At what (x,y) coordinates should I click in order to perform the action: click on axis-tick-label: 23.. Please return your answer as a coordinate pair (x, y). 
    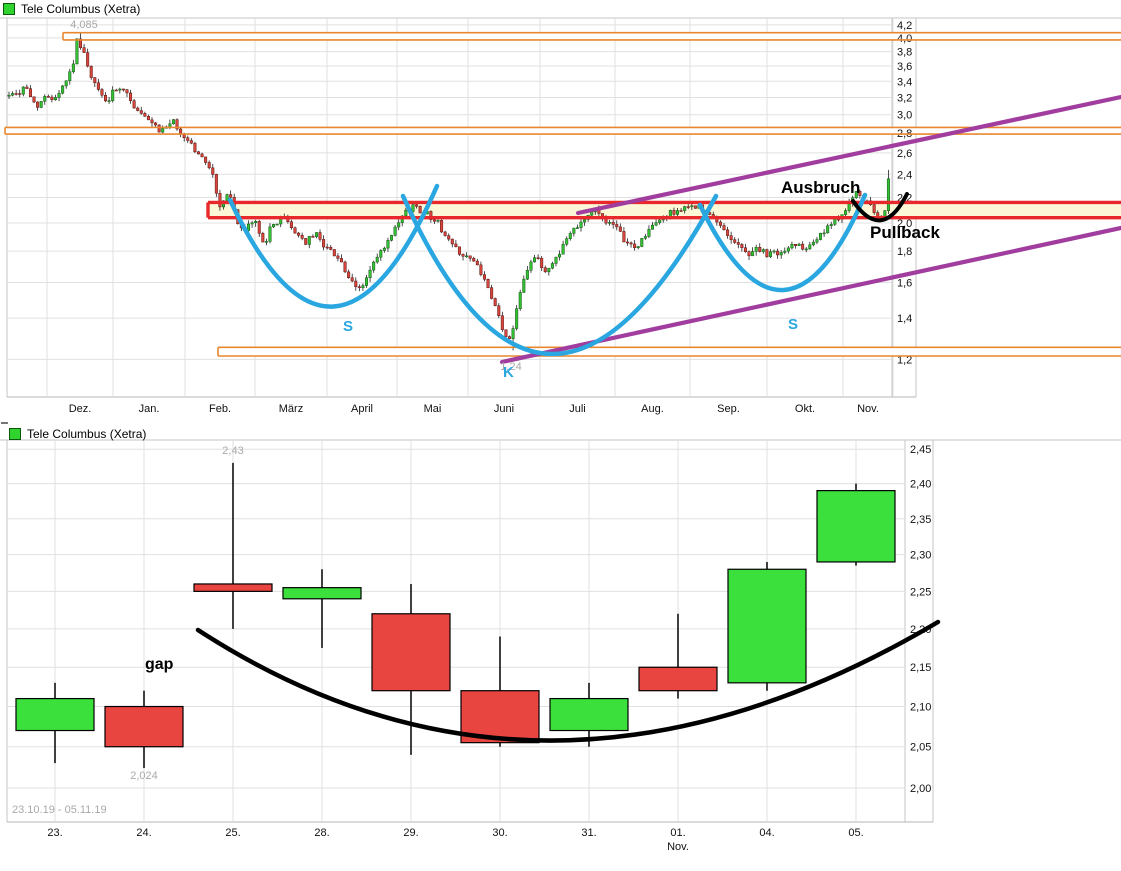
    Looking at the image, I should click on (54, 833).